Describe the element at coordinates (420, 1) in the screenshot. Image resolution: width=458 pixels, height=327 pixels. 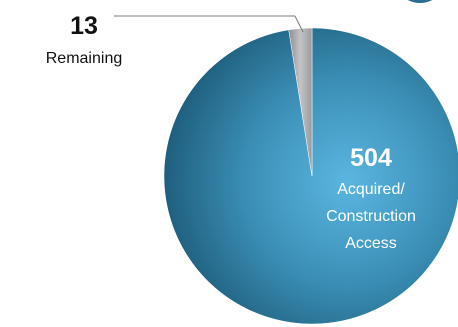
I see `decorative-top-shape` at that location.